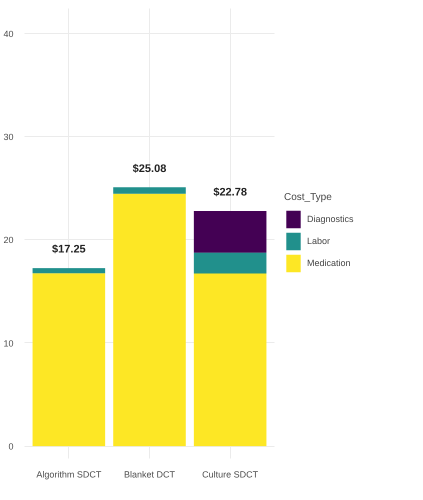 The image size is (423, 500). I want to click on x-tick-label: Algorithm SDCT, so click(69, 475).